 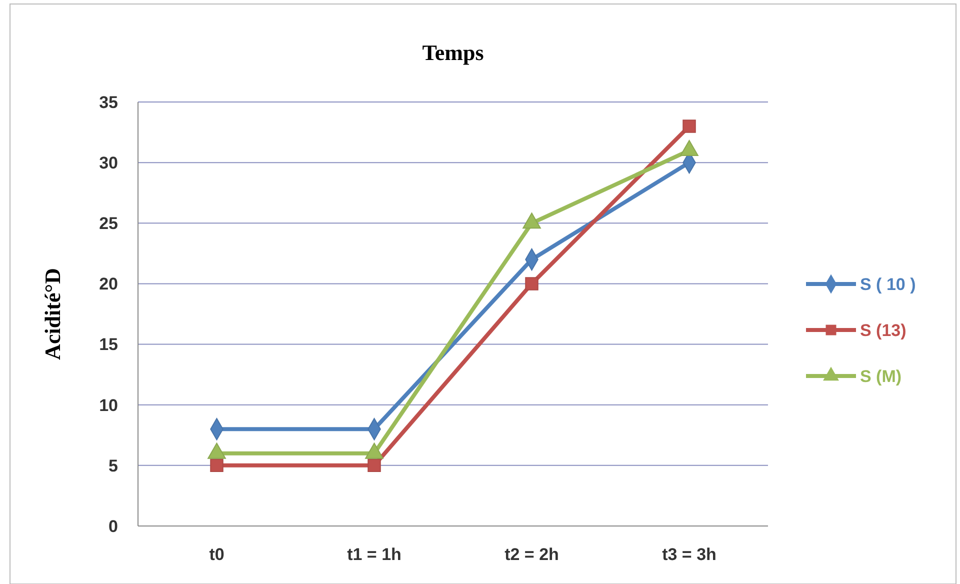 I want to click on x-tick-label: t1 = 1h, so click(x=374, y=554).